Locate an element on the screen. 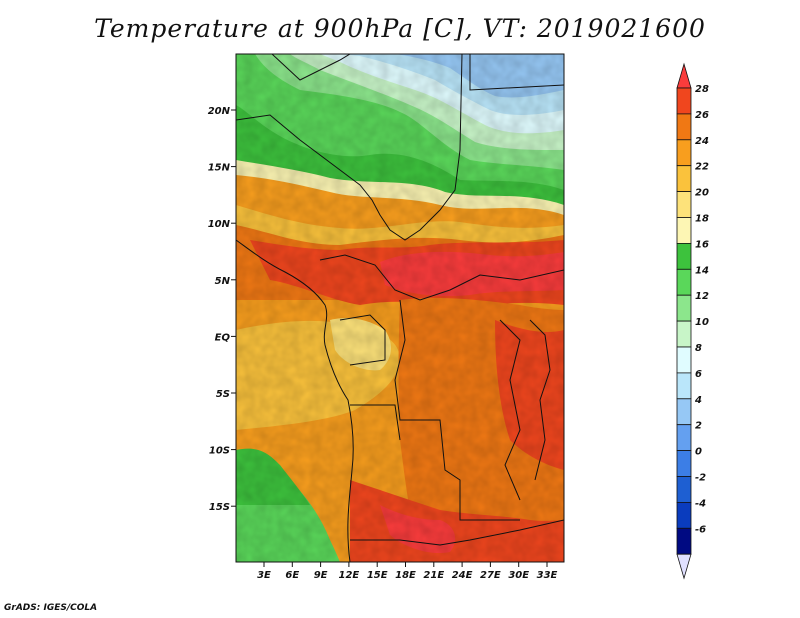 Image resolution: width=800 pixels, height=618 pixels. colorbar-level-label: 24 is located at coordinates (702, 141).